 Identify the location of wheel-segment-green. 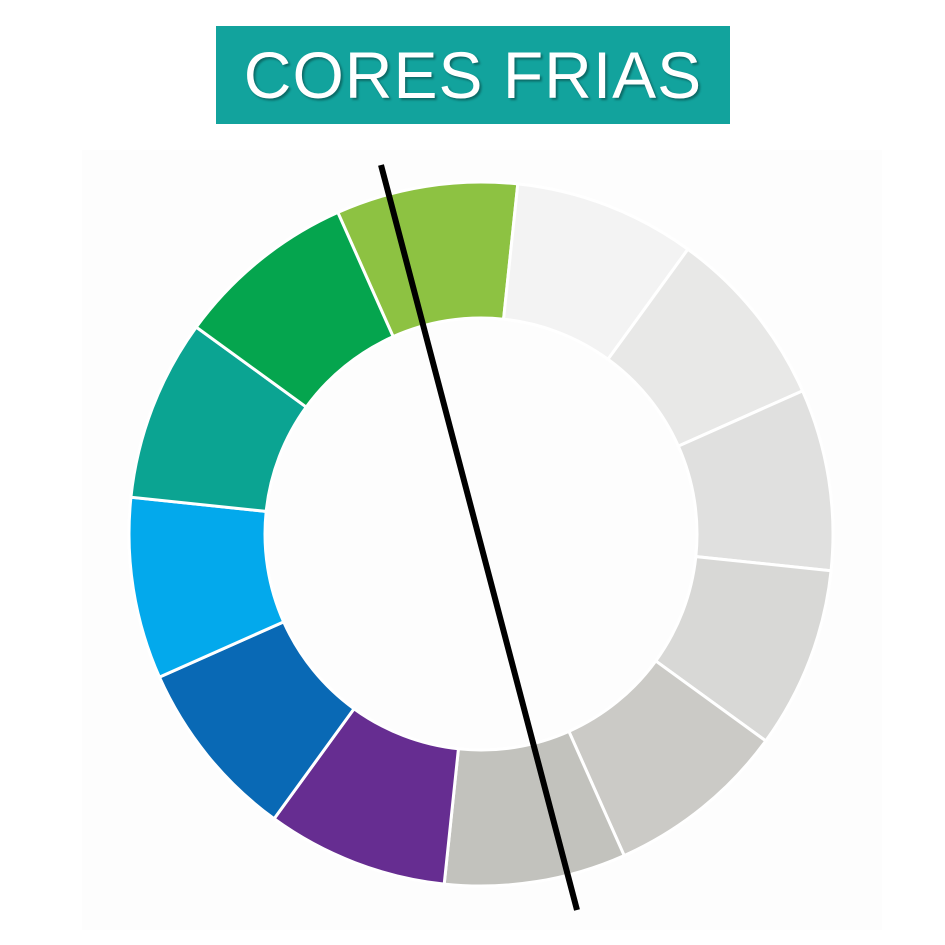
(295, 310).